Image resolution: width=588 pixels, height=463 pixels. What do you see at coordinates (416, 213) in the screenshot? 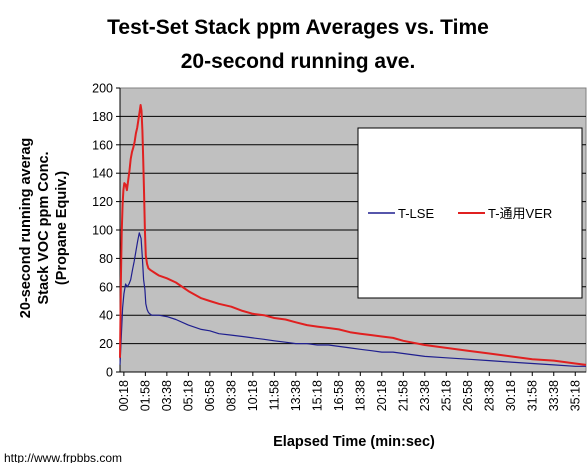
I see `legend-label-t-lse: T-LSE` at bounding box center [416, 213].